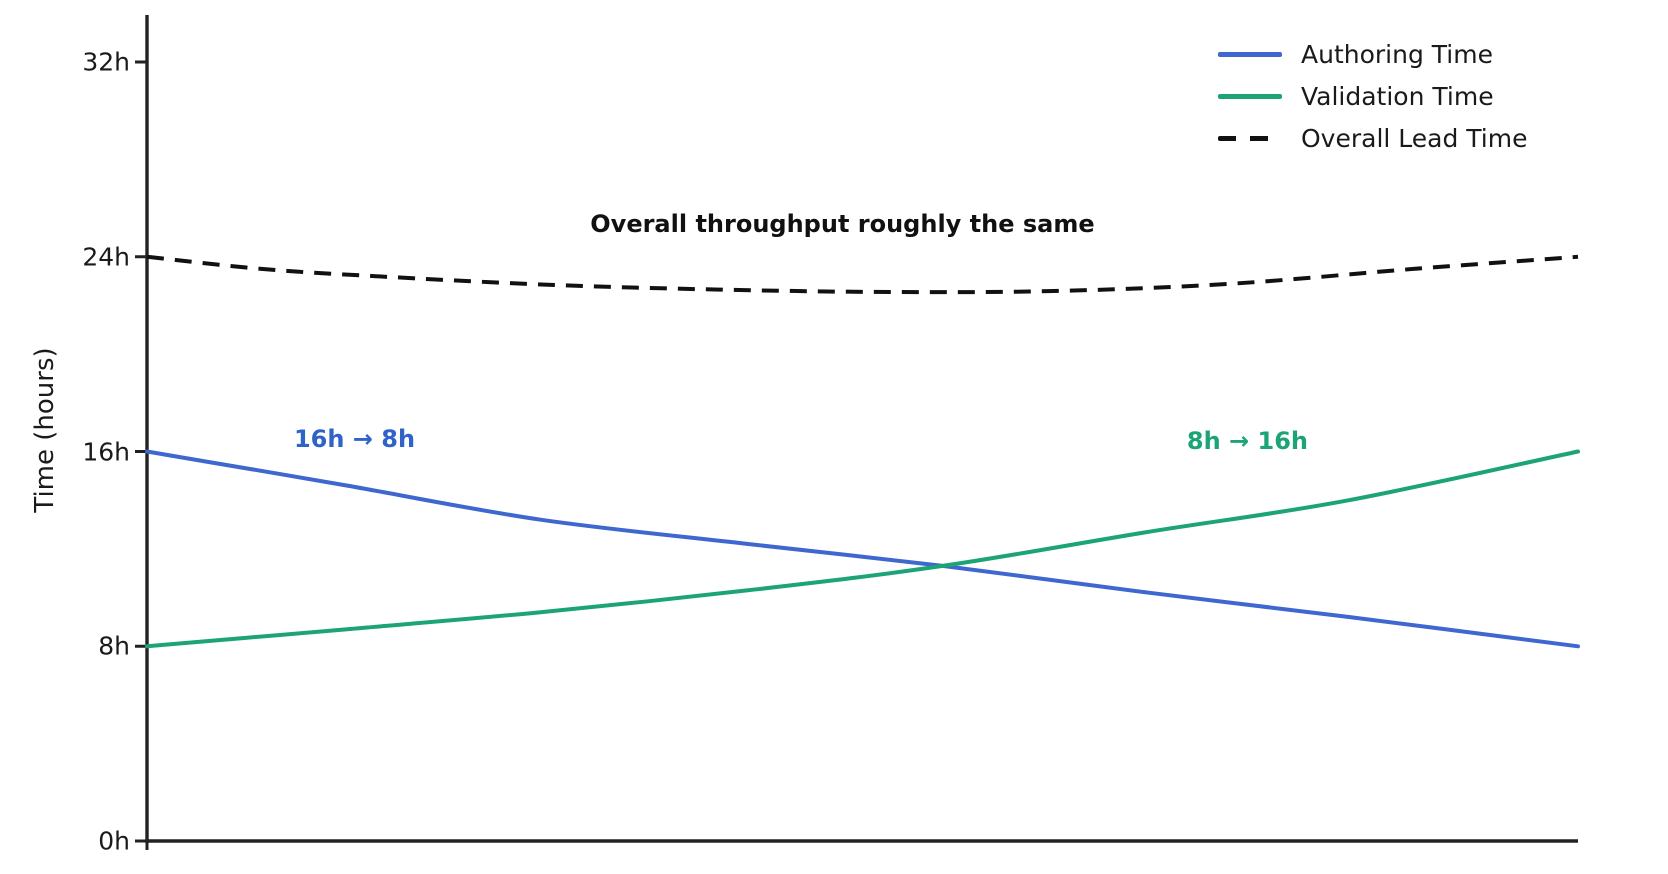 The height and width of the screenshot is (874, 1668). What do you see at coordinates (1250, 54) in the screenshot?
I see `legend-line-swatch-authoring` at bounding box center [1250, 54].